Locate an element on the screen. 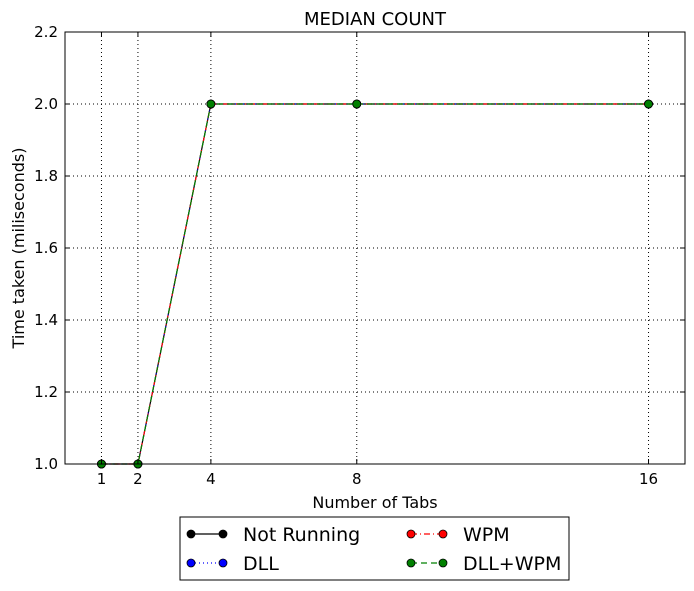 Image resolution: width=694 pixels, height=591 pixels. legend-item: DLL+WPM is located at coordinates (483, 564).